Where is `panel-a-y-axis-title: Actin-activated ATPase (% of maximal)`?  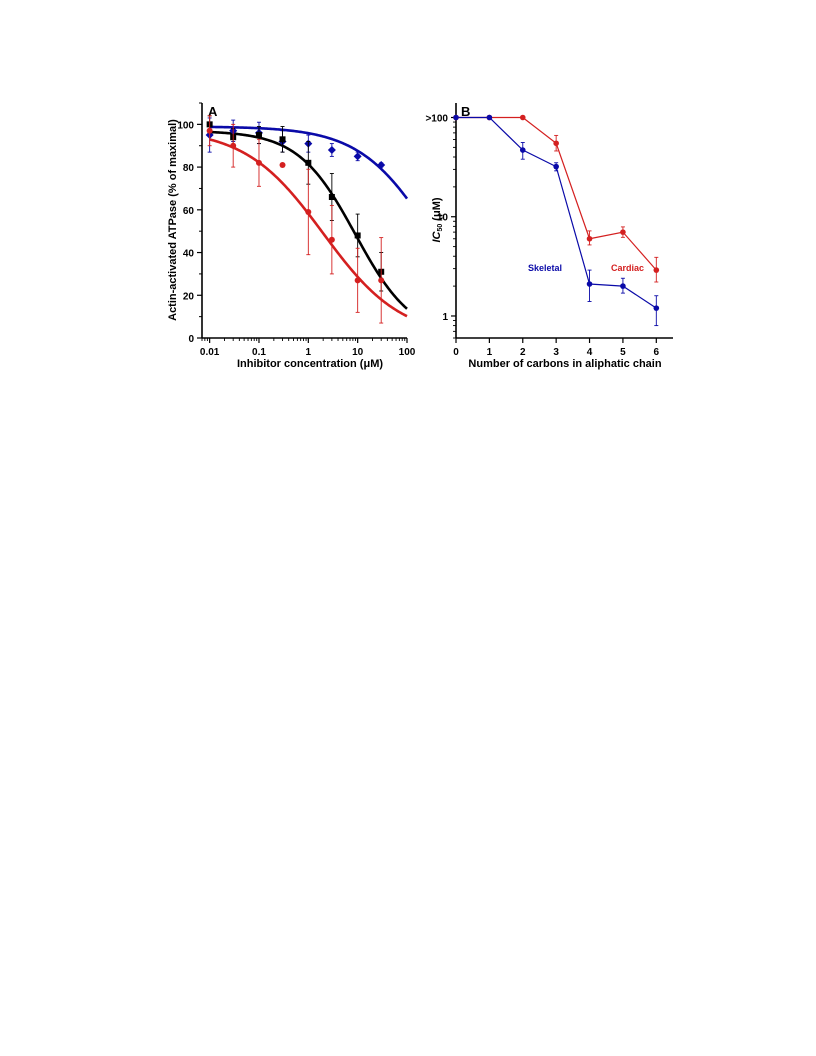 panel-a-y-axis-title: Actin-activated ATPase (% of maximal) is located at coordinates (173, 220).